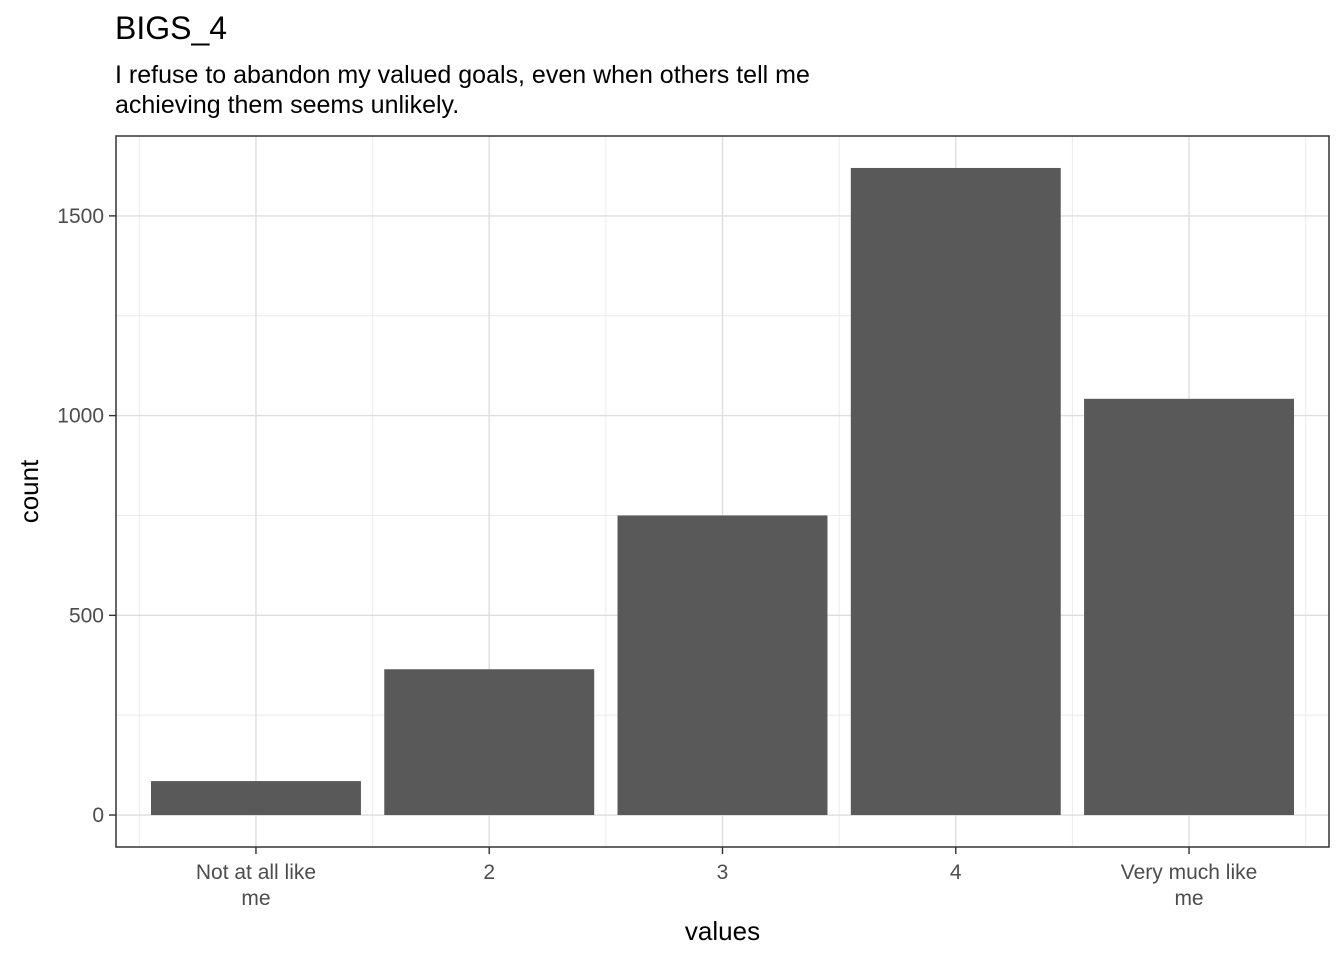 This screenshot has height=960, width=1344. Describe the element at coordinates (1189, 885) in the screenshot. I see `x-tick-label: Very much like me` at that location.